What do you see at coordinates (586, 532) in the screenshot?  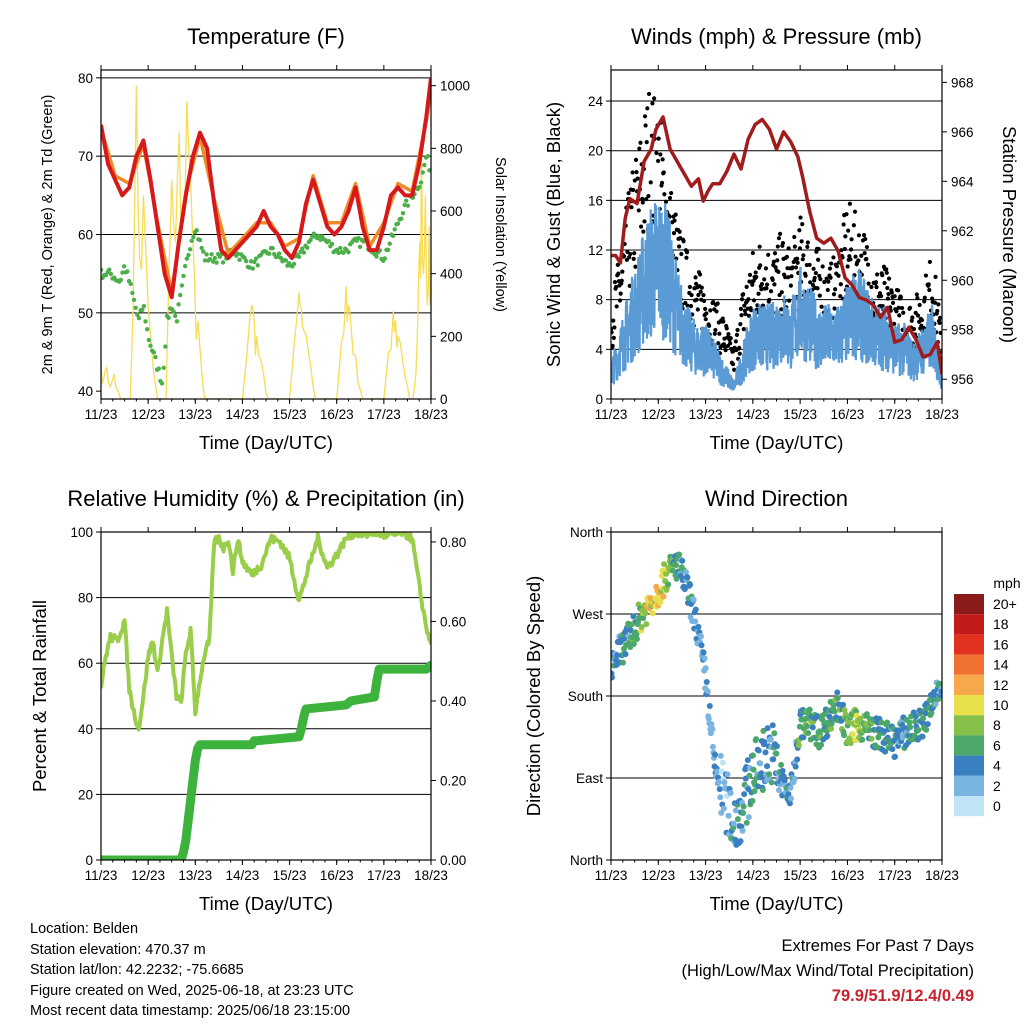 I see `y-tick-label: North` at bounding box center [586, 532].